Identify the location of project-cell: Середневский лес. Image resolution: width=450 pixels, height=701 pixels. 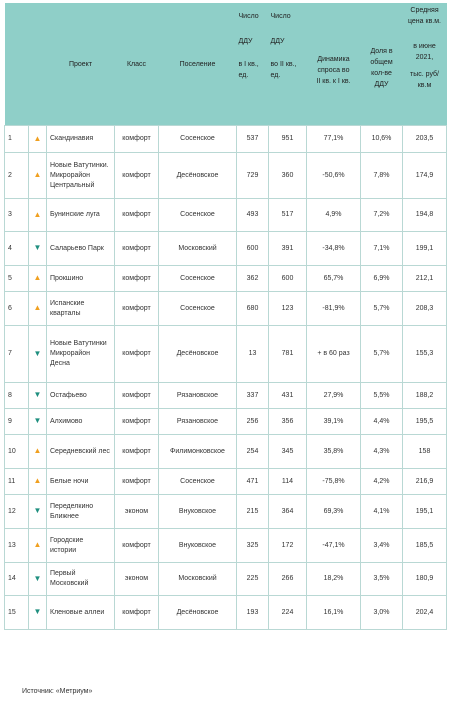
(80, 451).